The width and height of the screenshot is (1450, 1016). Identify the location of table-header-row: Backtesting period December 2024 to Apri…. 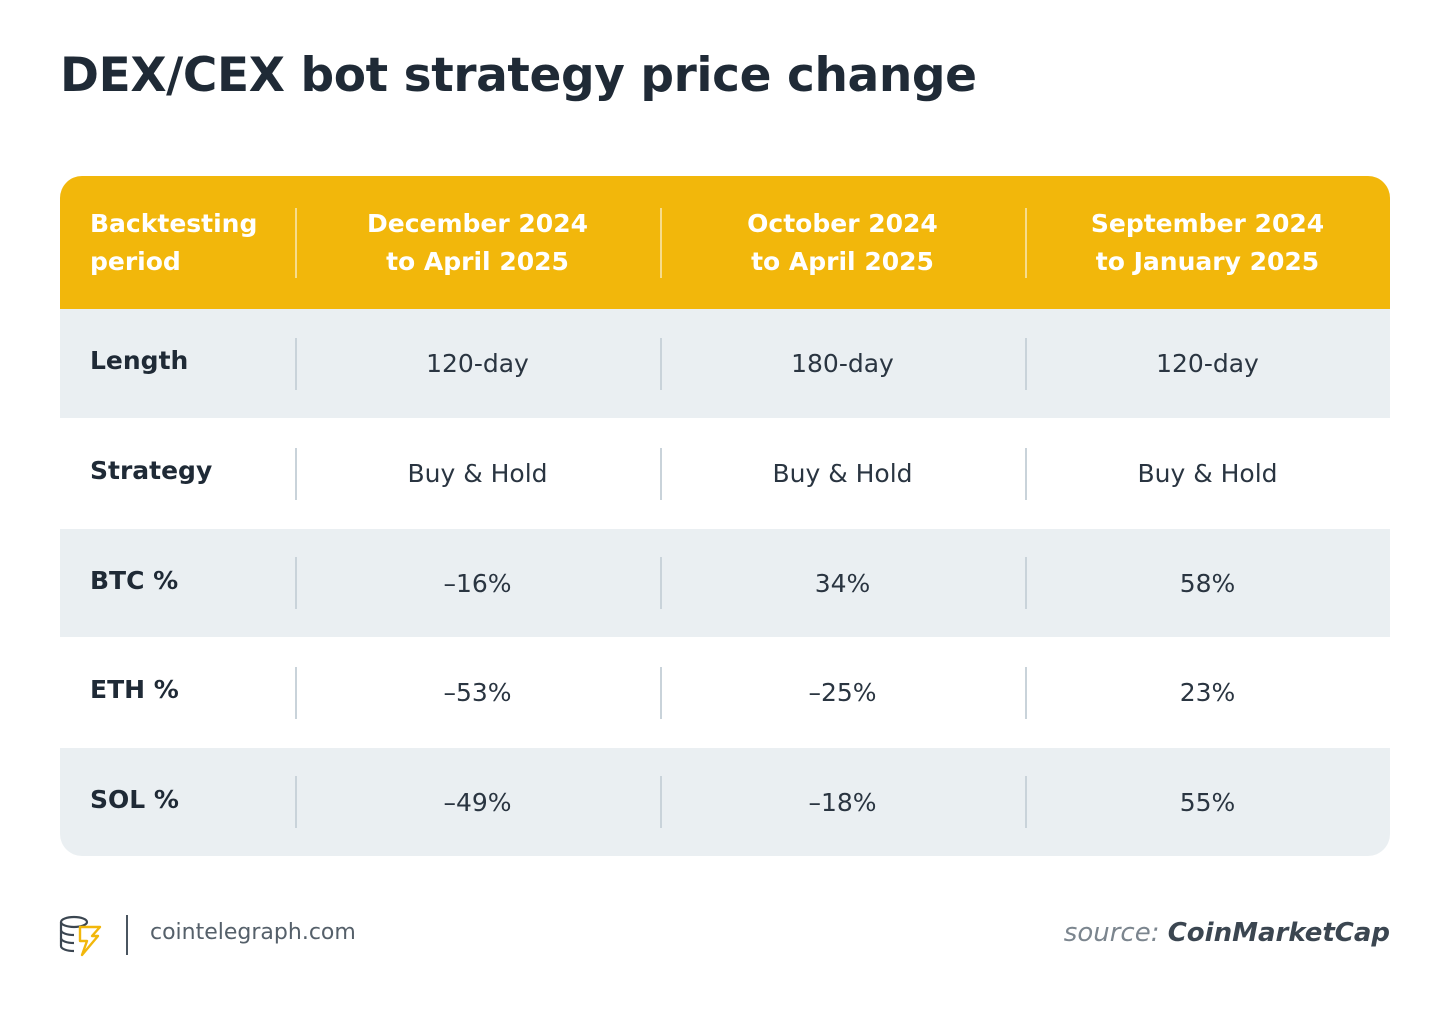
(725, 242).